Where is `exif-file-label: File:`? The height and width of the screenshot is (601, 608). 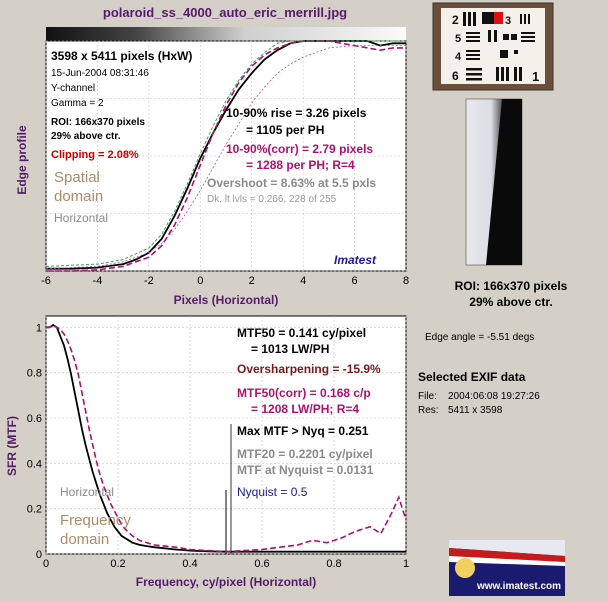 exif-file-label: File: is located at coordinates (427, 396).